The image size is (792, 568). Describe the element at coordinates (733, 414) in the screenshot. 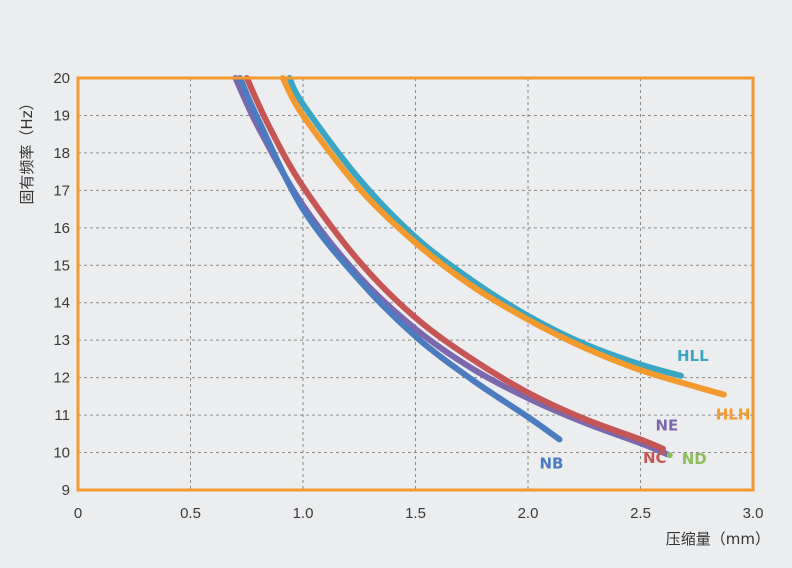

I see `series-label-hlh: HLH` at that location.